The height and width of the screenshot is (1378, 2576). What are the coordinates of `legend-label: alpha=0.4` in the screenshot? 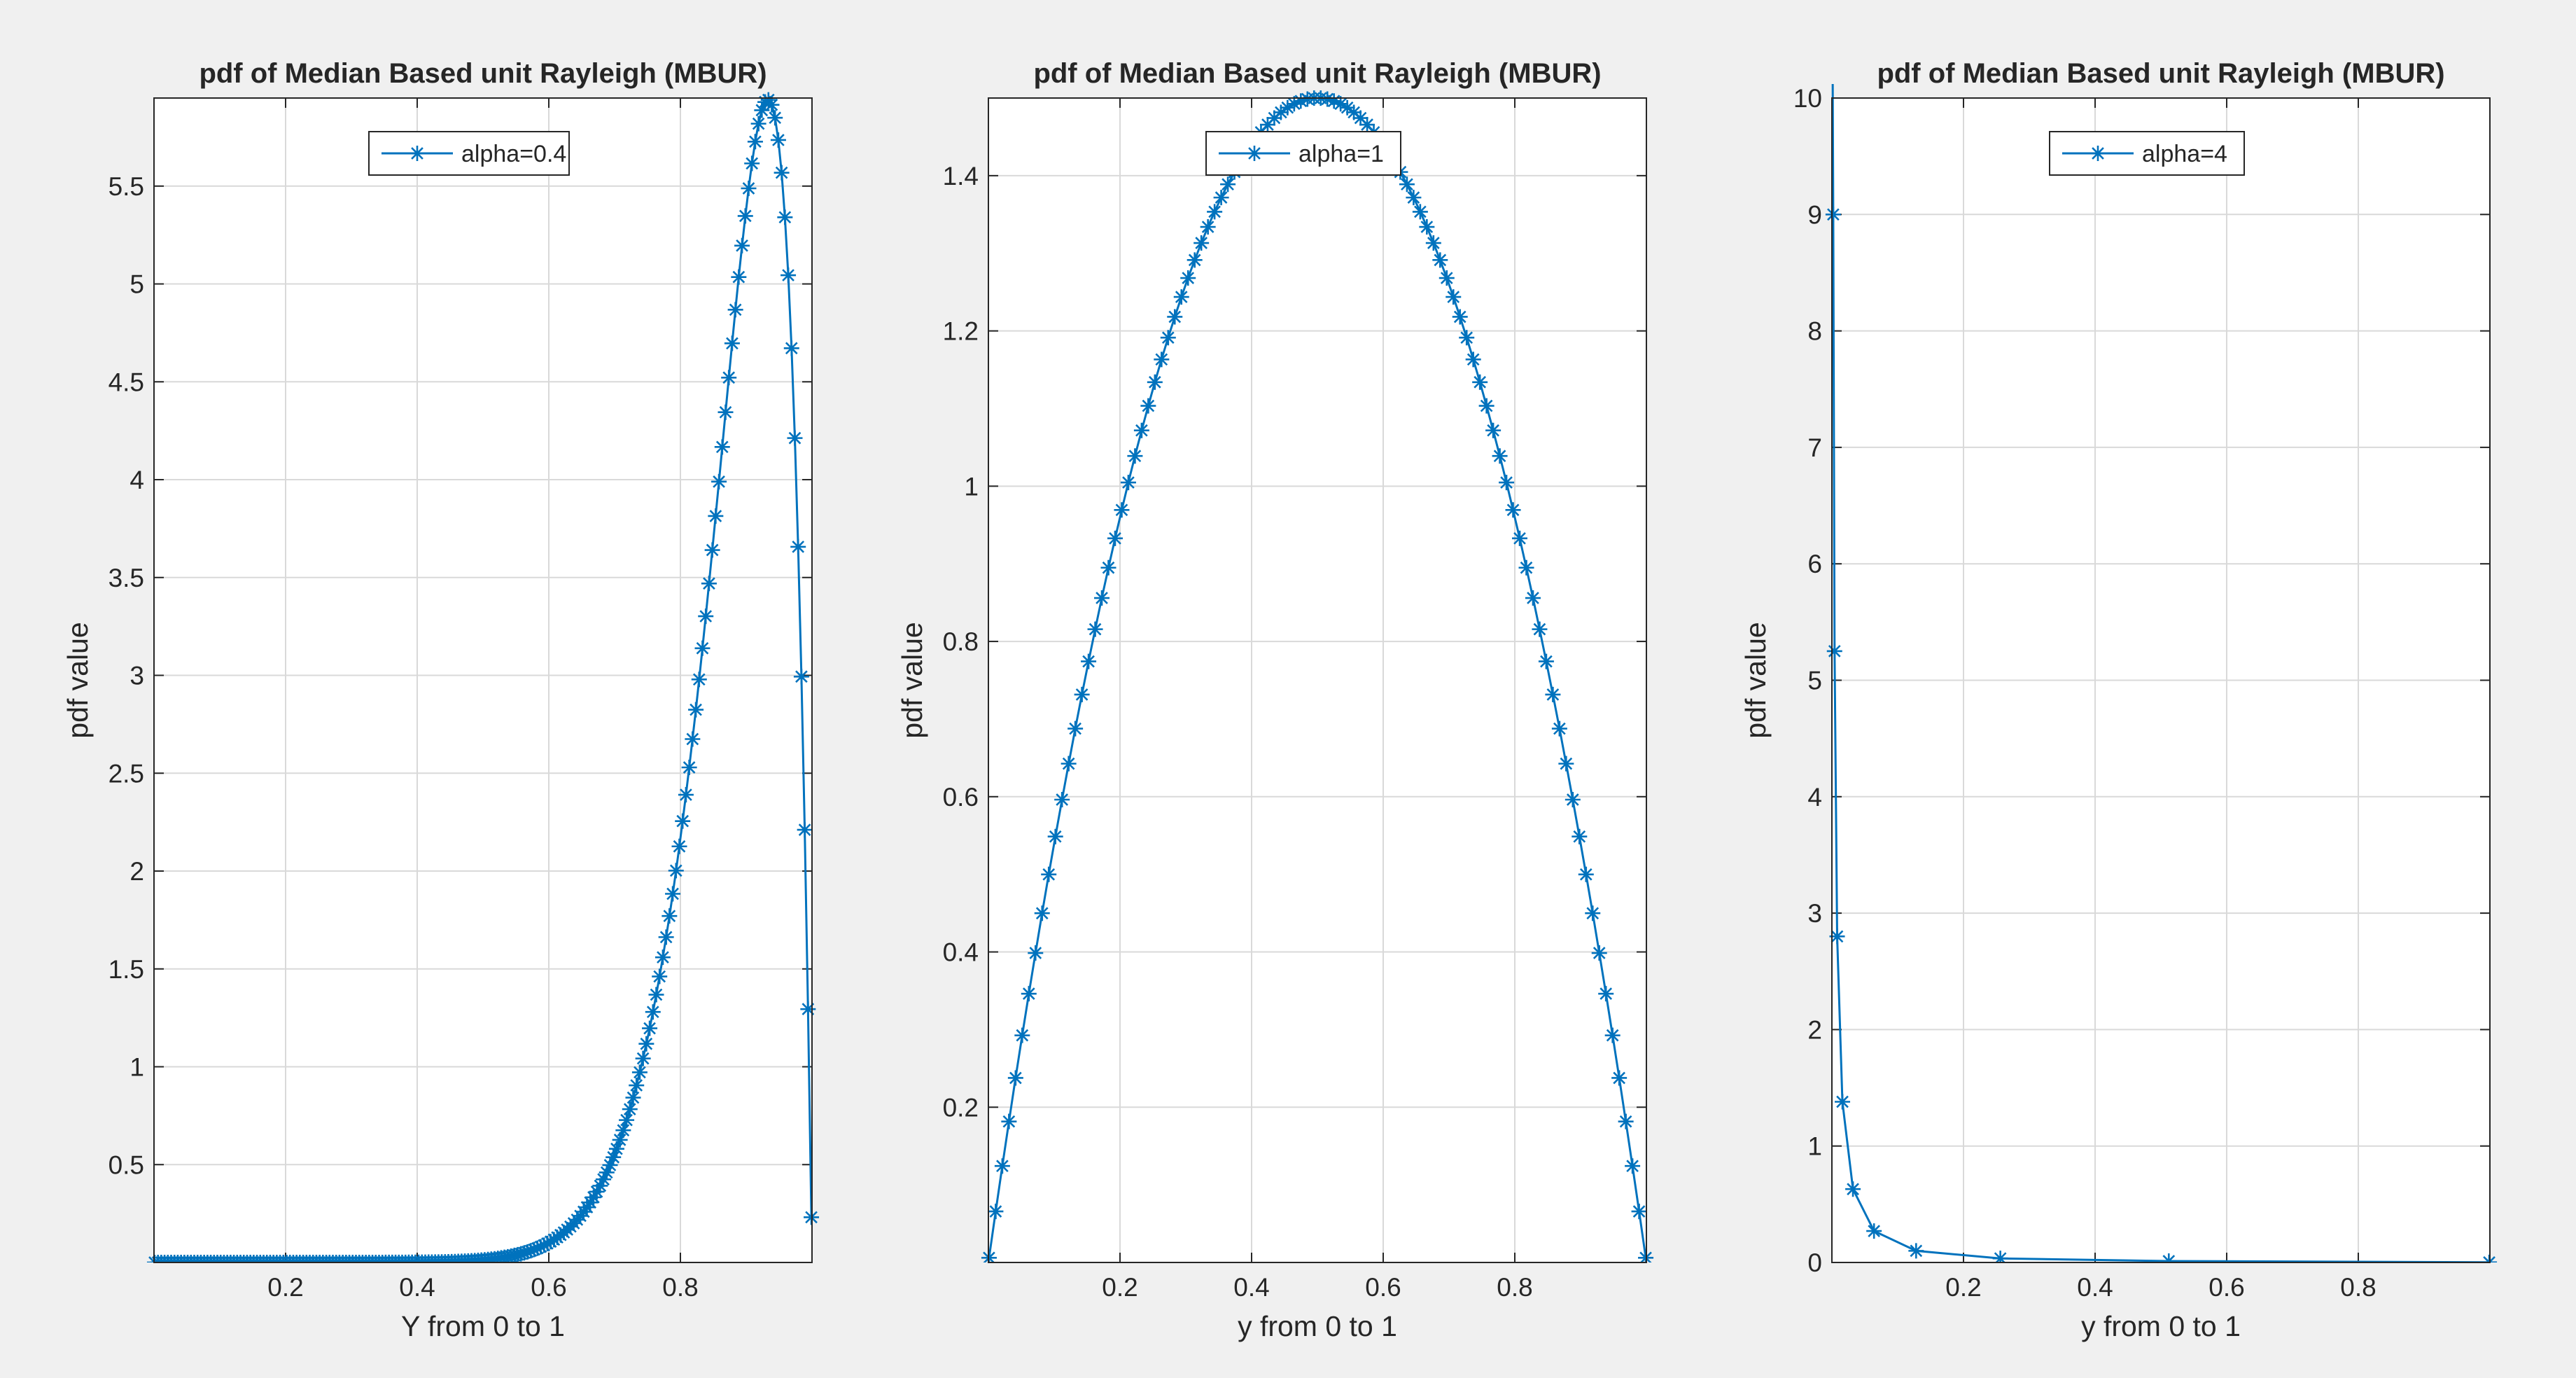 It's located at (513, 154).